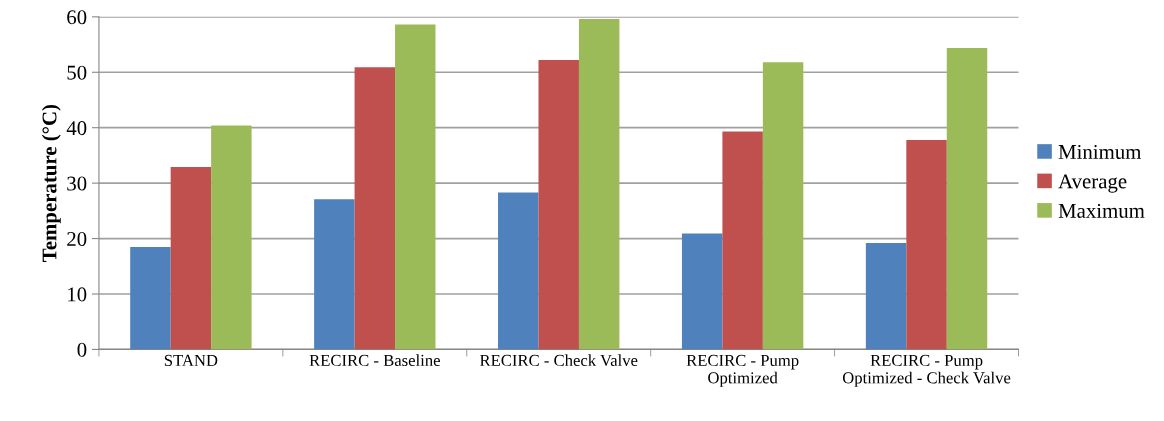 The height and width of the screenshot is (421, 1164). Describe the element at coordinates (77, 238) in the screenshot. I see `y-tick-label: 20` at that location.